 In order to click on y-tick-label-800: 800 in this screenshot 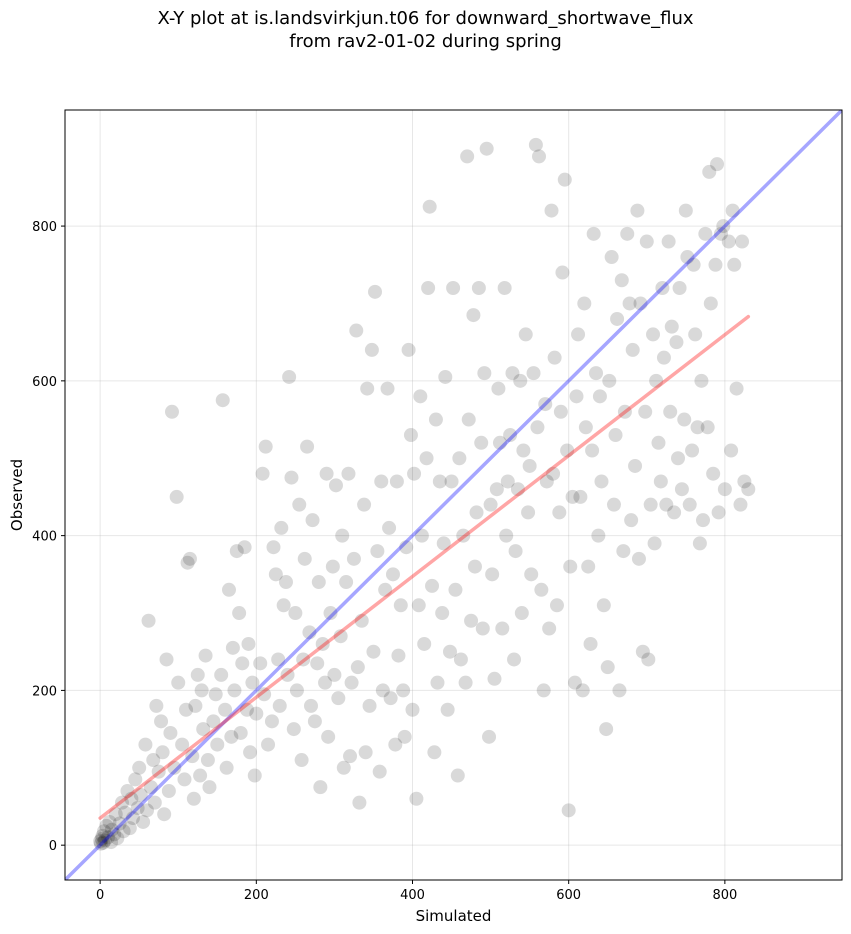, I will do `click(44, 227)`.